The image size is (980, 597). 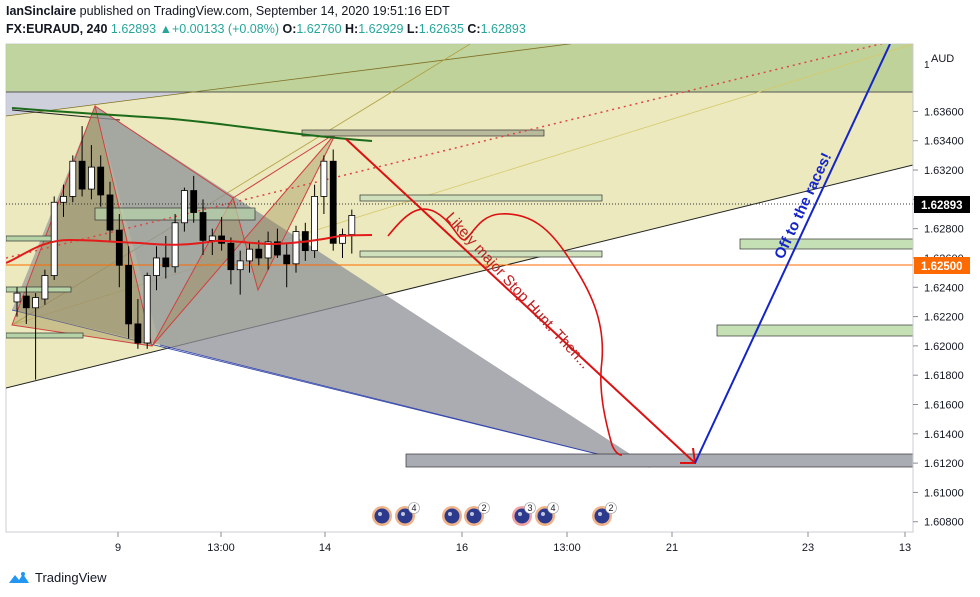 What do you see at coordinates (944, 318) in the screenshot?
I see `price-tick-label: 1.62200` at bounding box center [944, 318].